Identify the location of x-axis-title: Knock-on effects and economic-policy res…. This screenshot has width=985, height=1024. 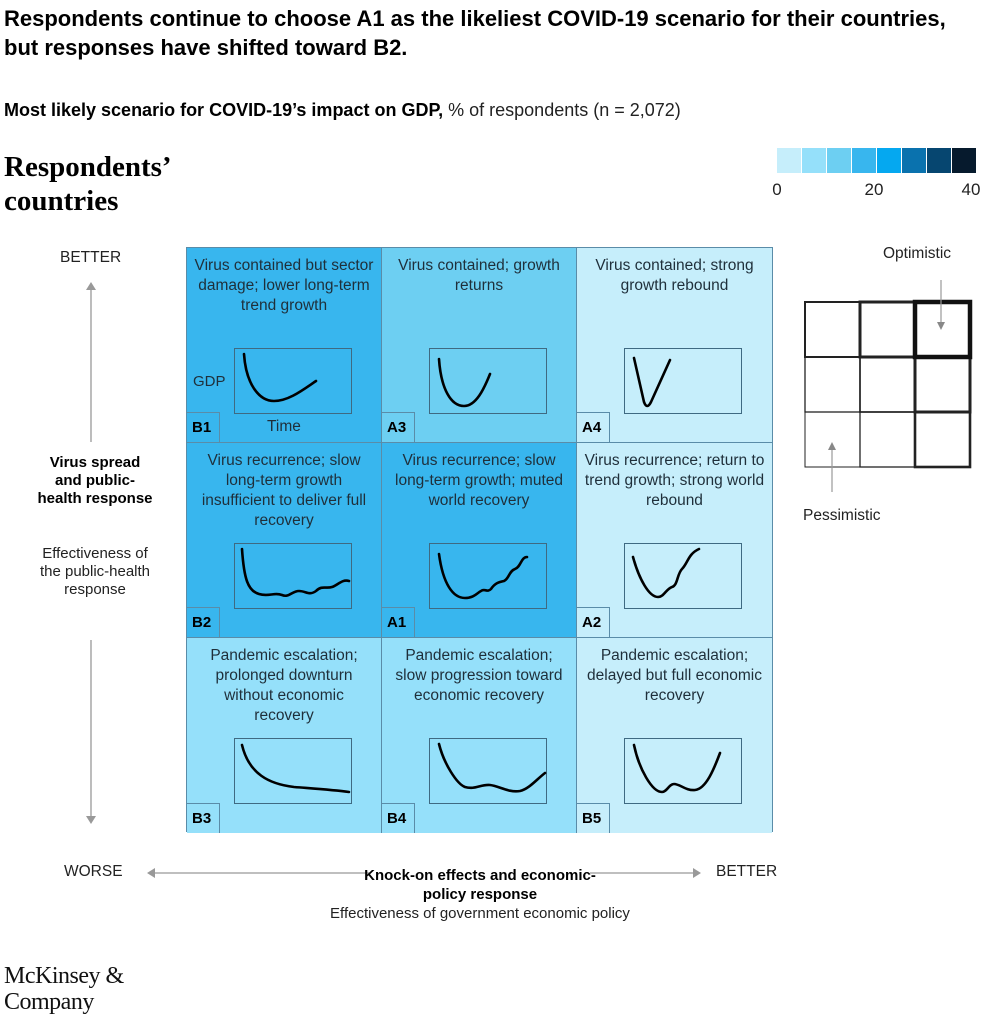
(480, 885).